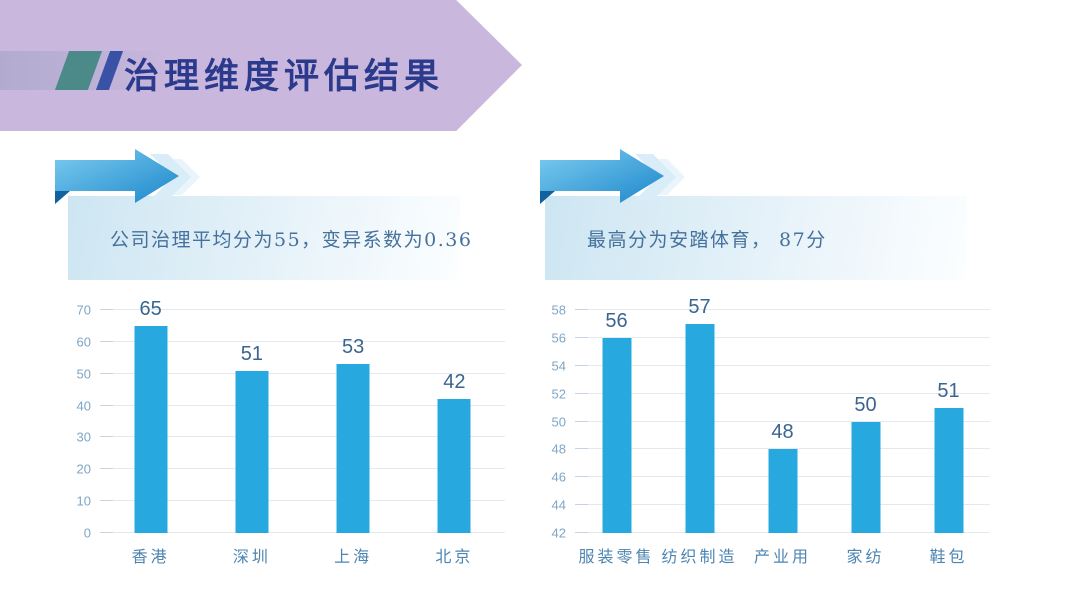 Image resolution: width=1080 pixels, height=608 pixels. Describe the element at coordinates (948, 556) in the screenshot. I see `x-axis-category-label: 鞋包` at that location.